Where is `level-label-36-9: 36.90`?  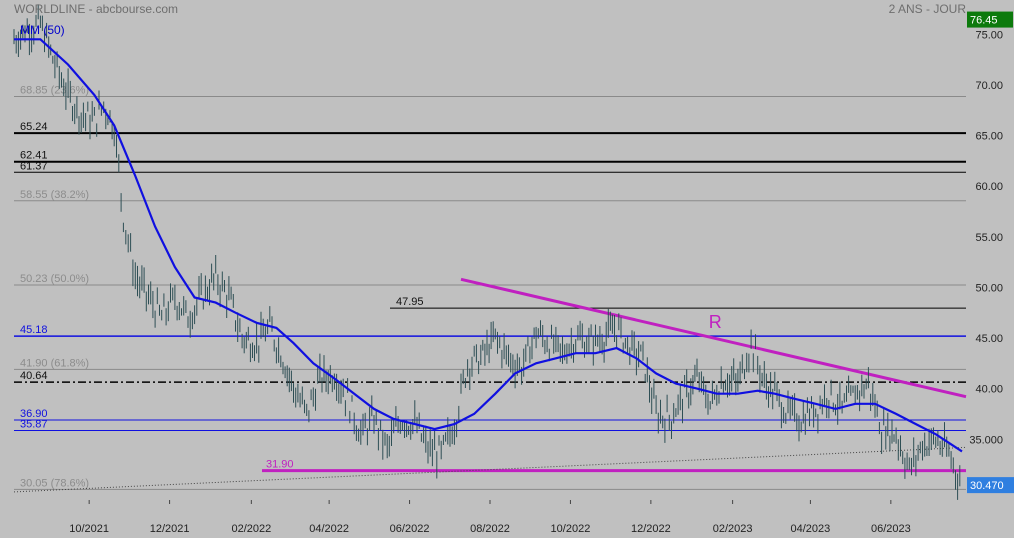
level-label-36-9: 36.90 is located at coordinates (34, 414).